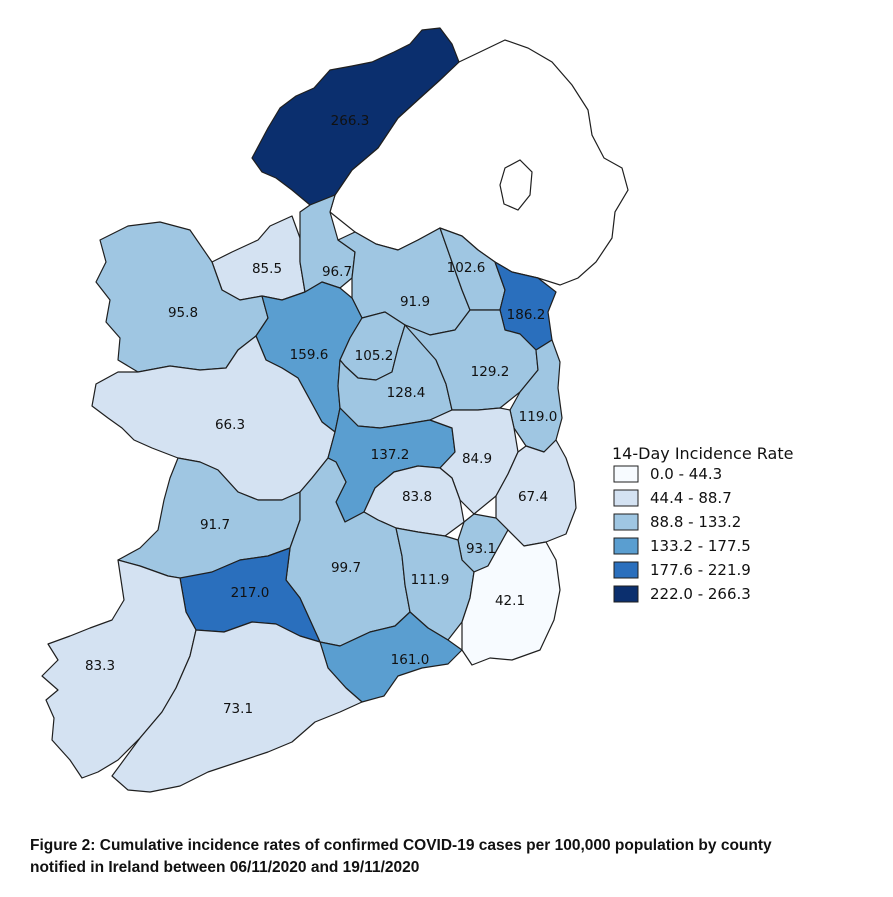 The width and height of the screenshot is (893, 897). What do you see at coordinates (410, 660) in the screenshot?
I see `county-value-label-waterford: 161.0` at bounding box center [410, 660].